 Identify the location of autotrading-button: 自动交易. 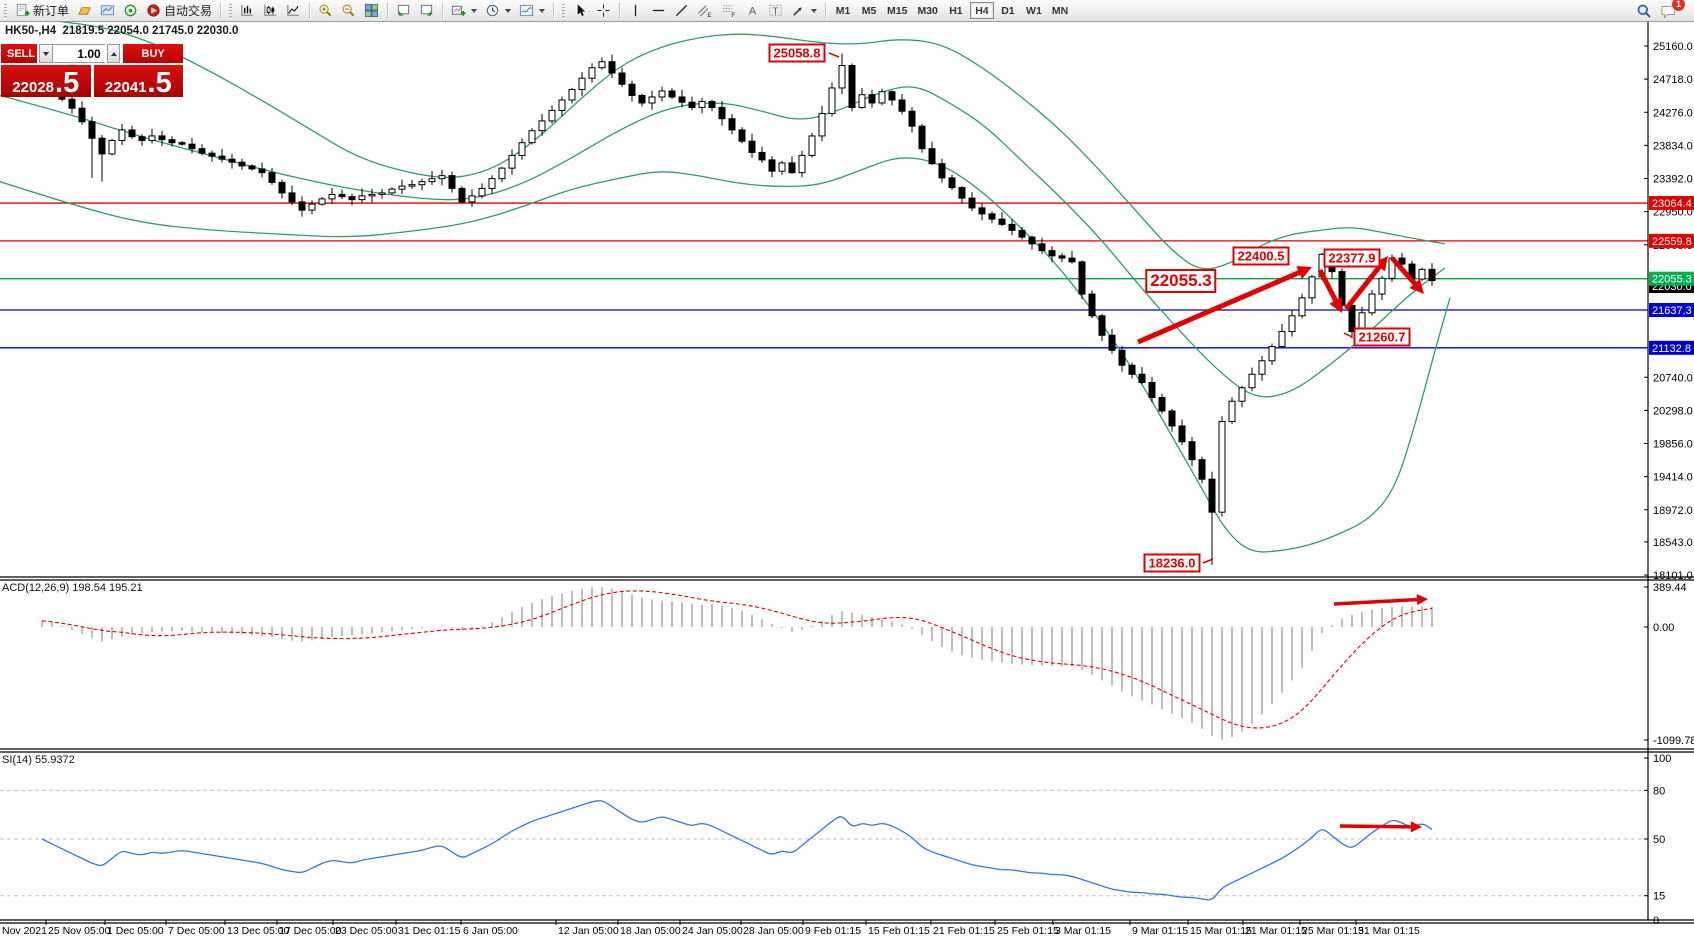
(179, 10).